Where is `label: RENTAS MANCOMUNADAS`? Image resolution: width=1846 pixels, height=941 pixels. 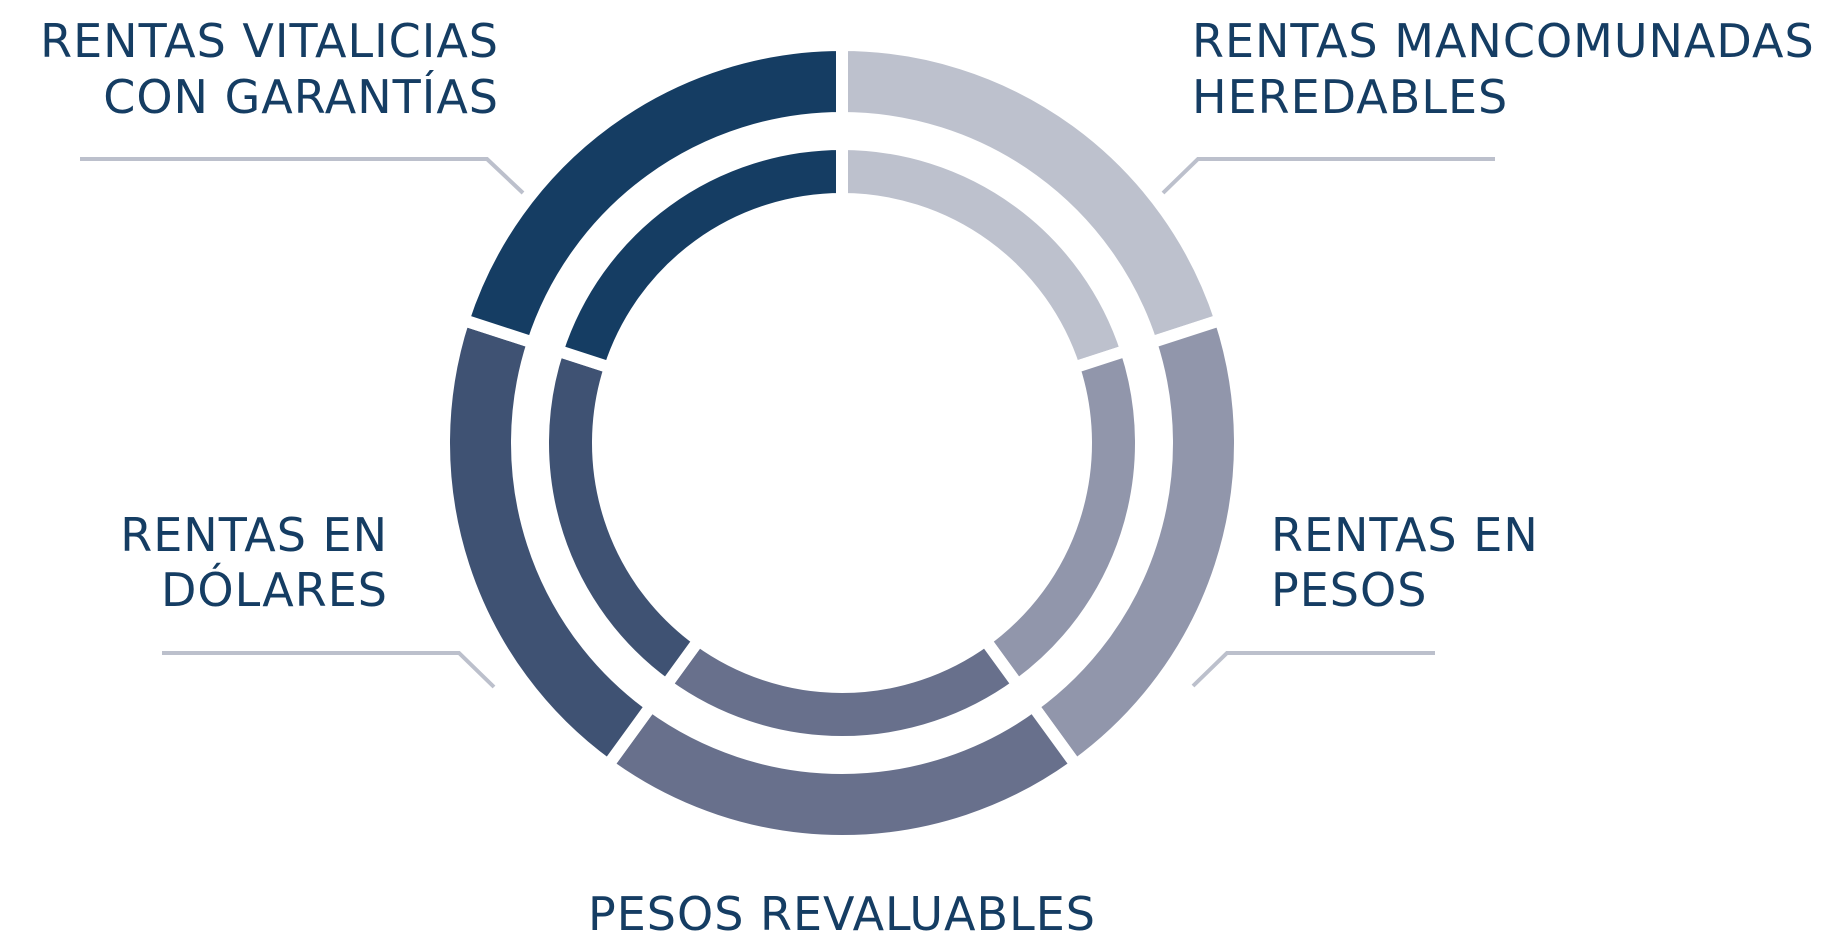 label: RENTAS MANCOMUNADAS is located at coordinates (1503, 41).